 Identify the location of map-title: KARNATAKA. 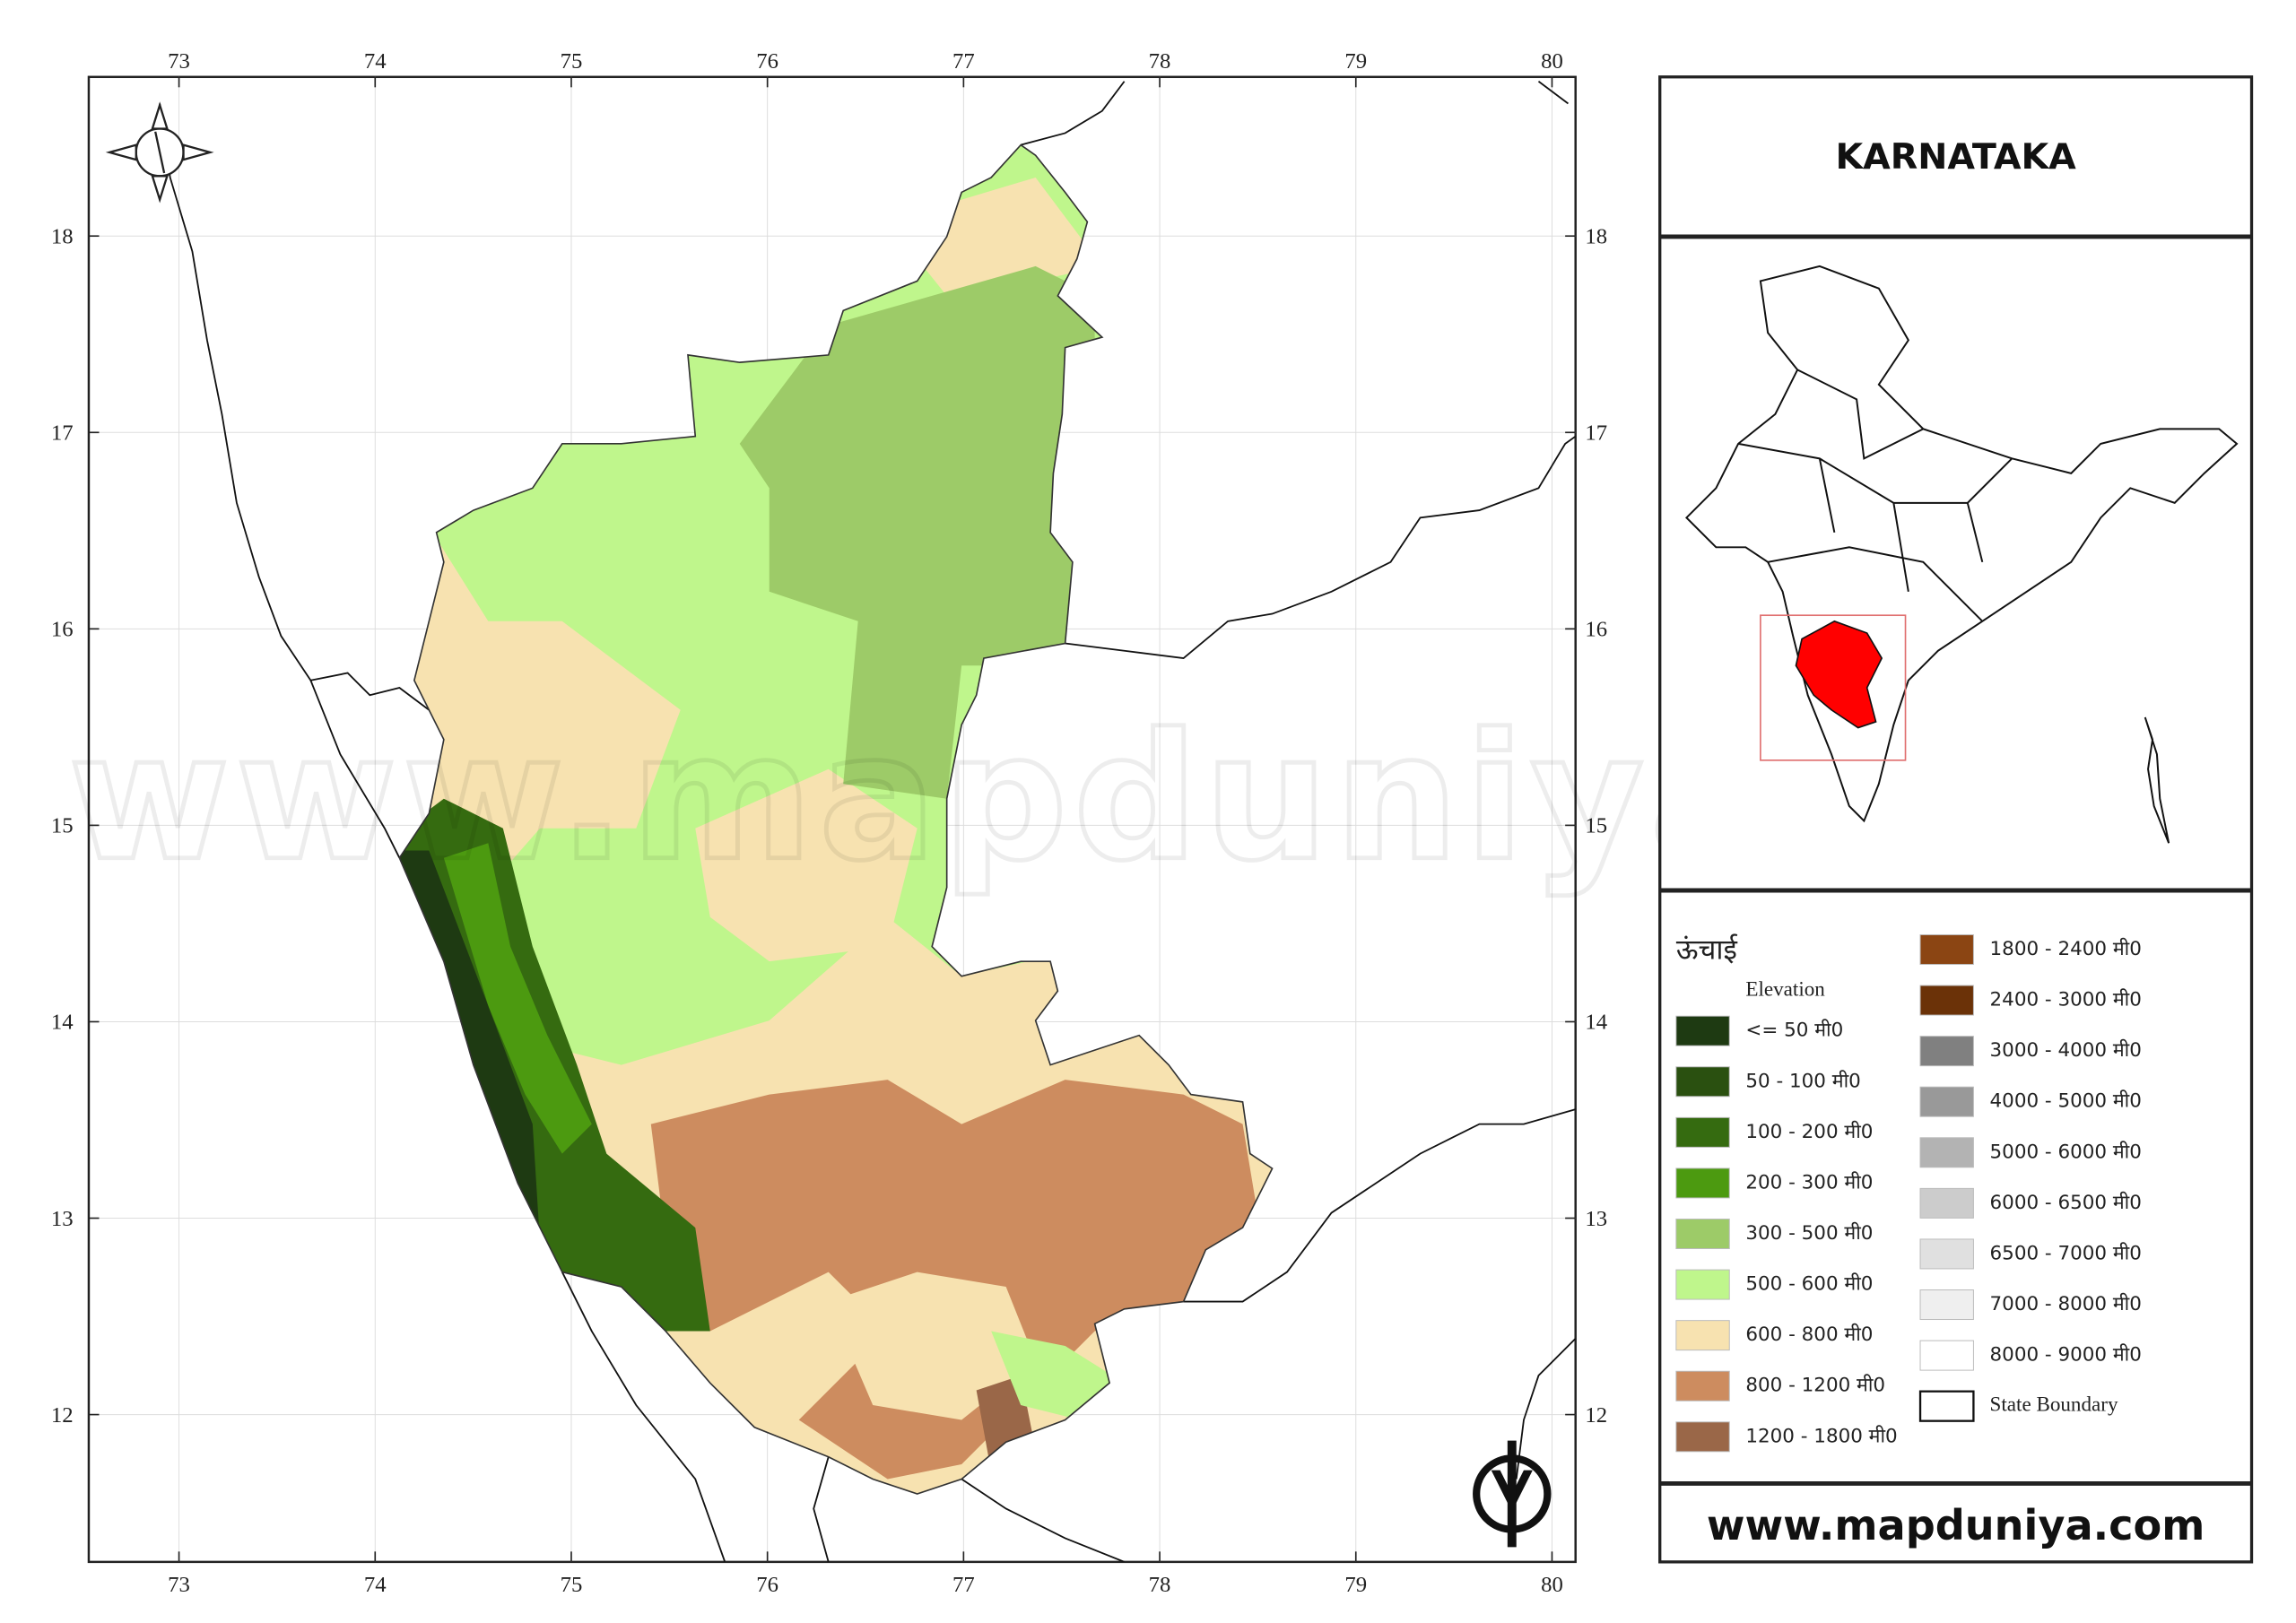
(1955, 157).